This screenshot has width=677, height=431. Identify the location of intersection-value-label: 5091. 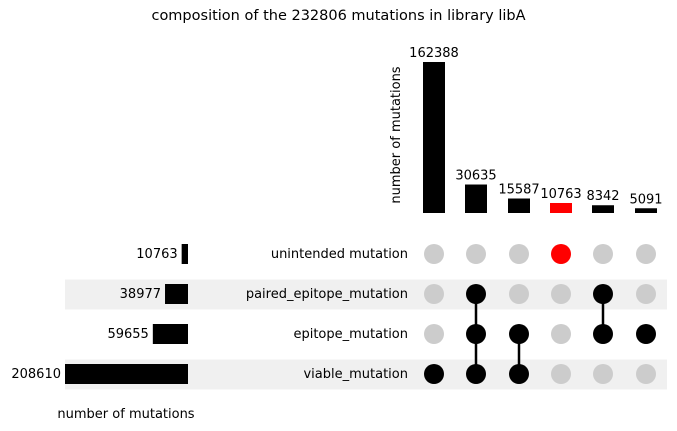
(645, 199).